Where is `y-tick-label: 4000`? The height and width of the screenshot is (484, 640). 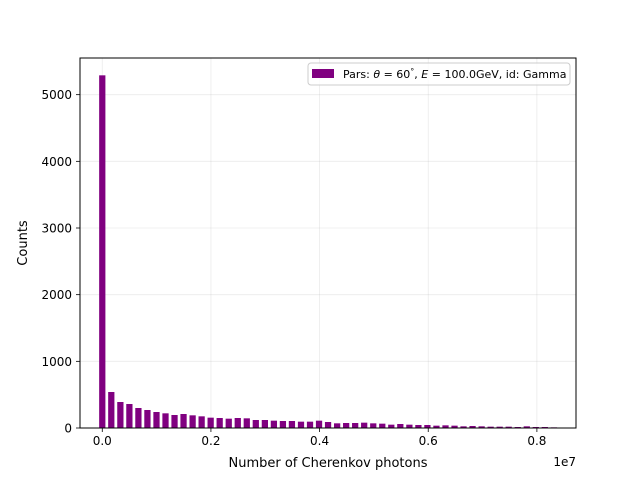 y-tick-label: 4000 is located at coordinates (56, 162).